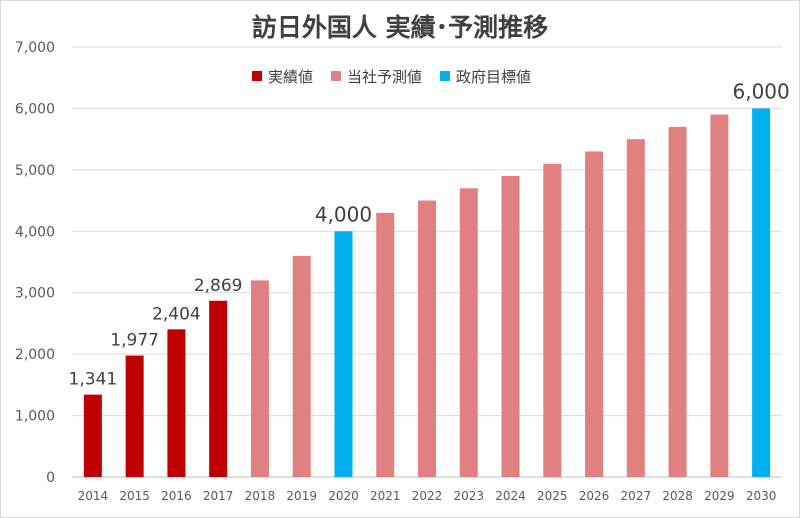 This screenshot has height=518, width=800. I want to click on x-tick-label: 2015, so click(134, 496).